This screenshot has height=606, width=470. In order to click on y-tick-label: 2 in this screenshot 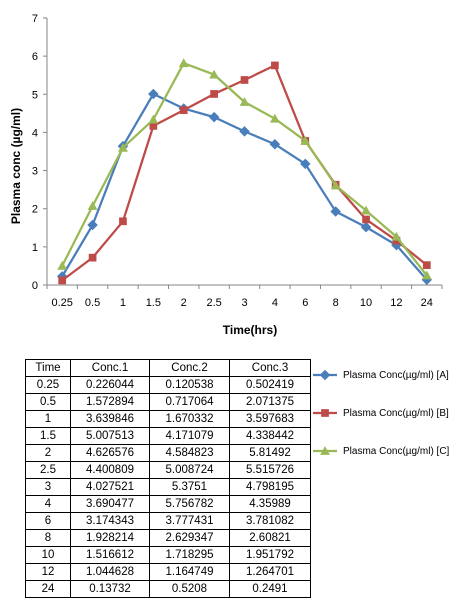, I will do `click(35, 210)`.